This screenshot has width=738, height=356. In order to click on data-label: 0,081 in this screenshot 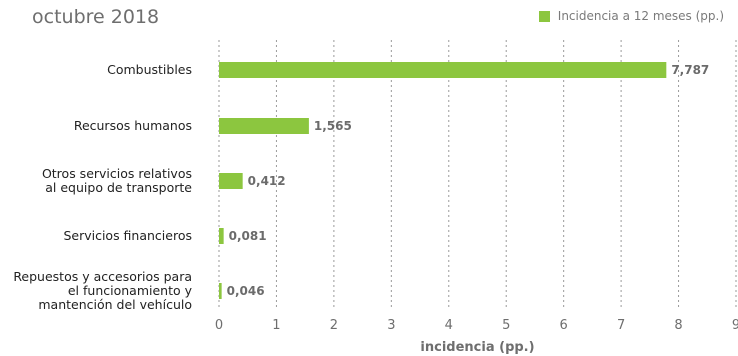, I will do `click(248, 236)`.